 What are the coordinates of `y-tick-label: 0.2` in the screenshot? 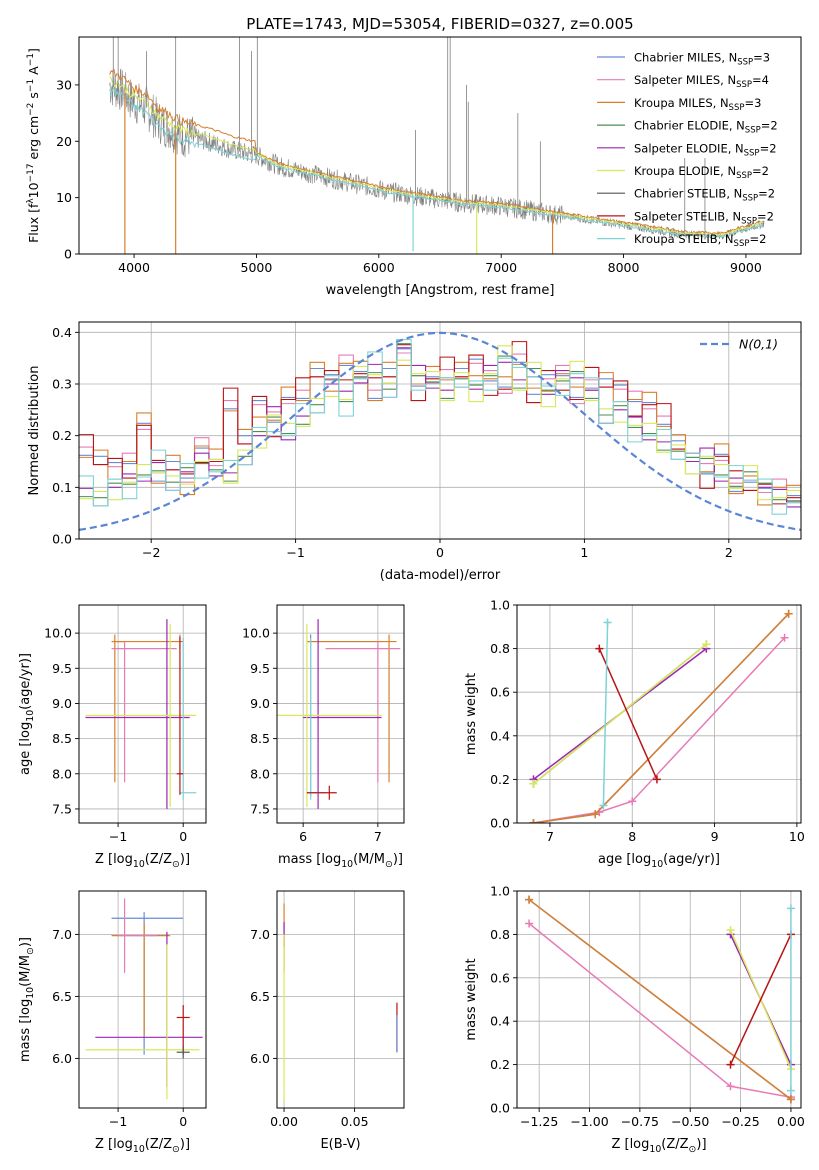 It's located at (62, 435).